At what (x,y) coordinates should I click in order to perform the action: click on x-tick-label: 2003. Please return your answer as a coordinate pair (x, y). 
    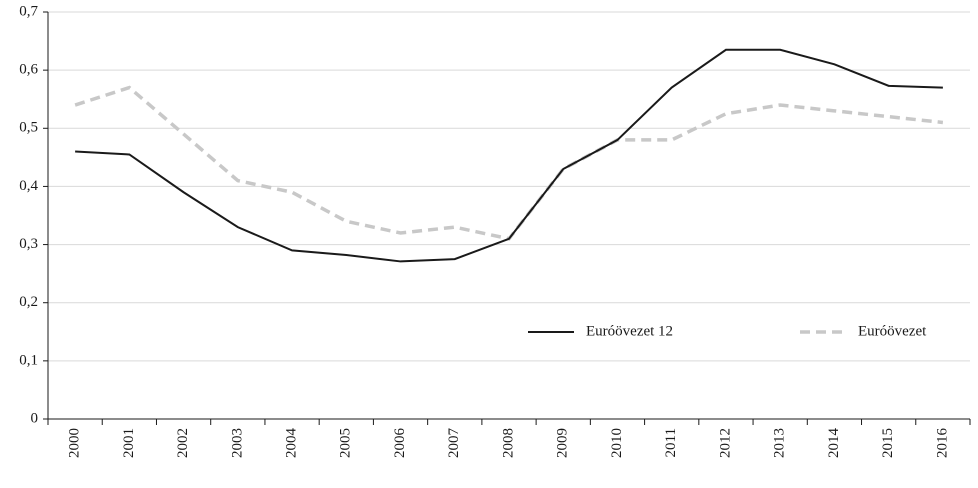
    Looking at the image, I should click on (237, 443).